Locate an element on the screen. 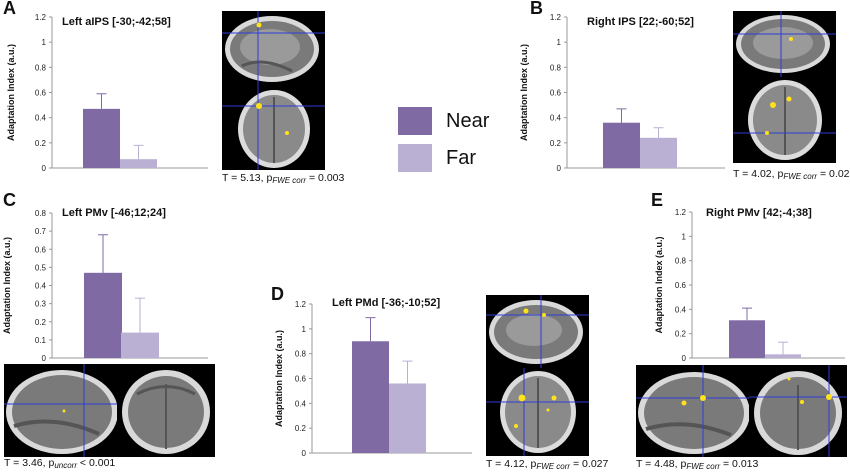 The width and height of the screenshot is (850, 472). y-axis-label-b: Adaptation Index (a.u.) is located at coordinates (524, 92).